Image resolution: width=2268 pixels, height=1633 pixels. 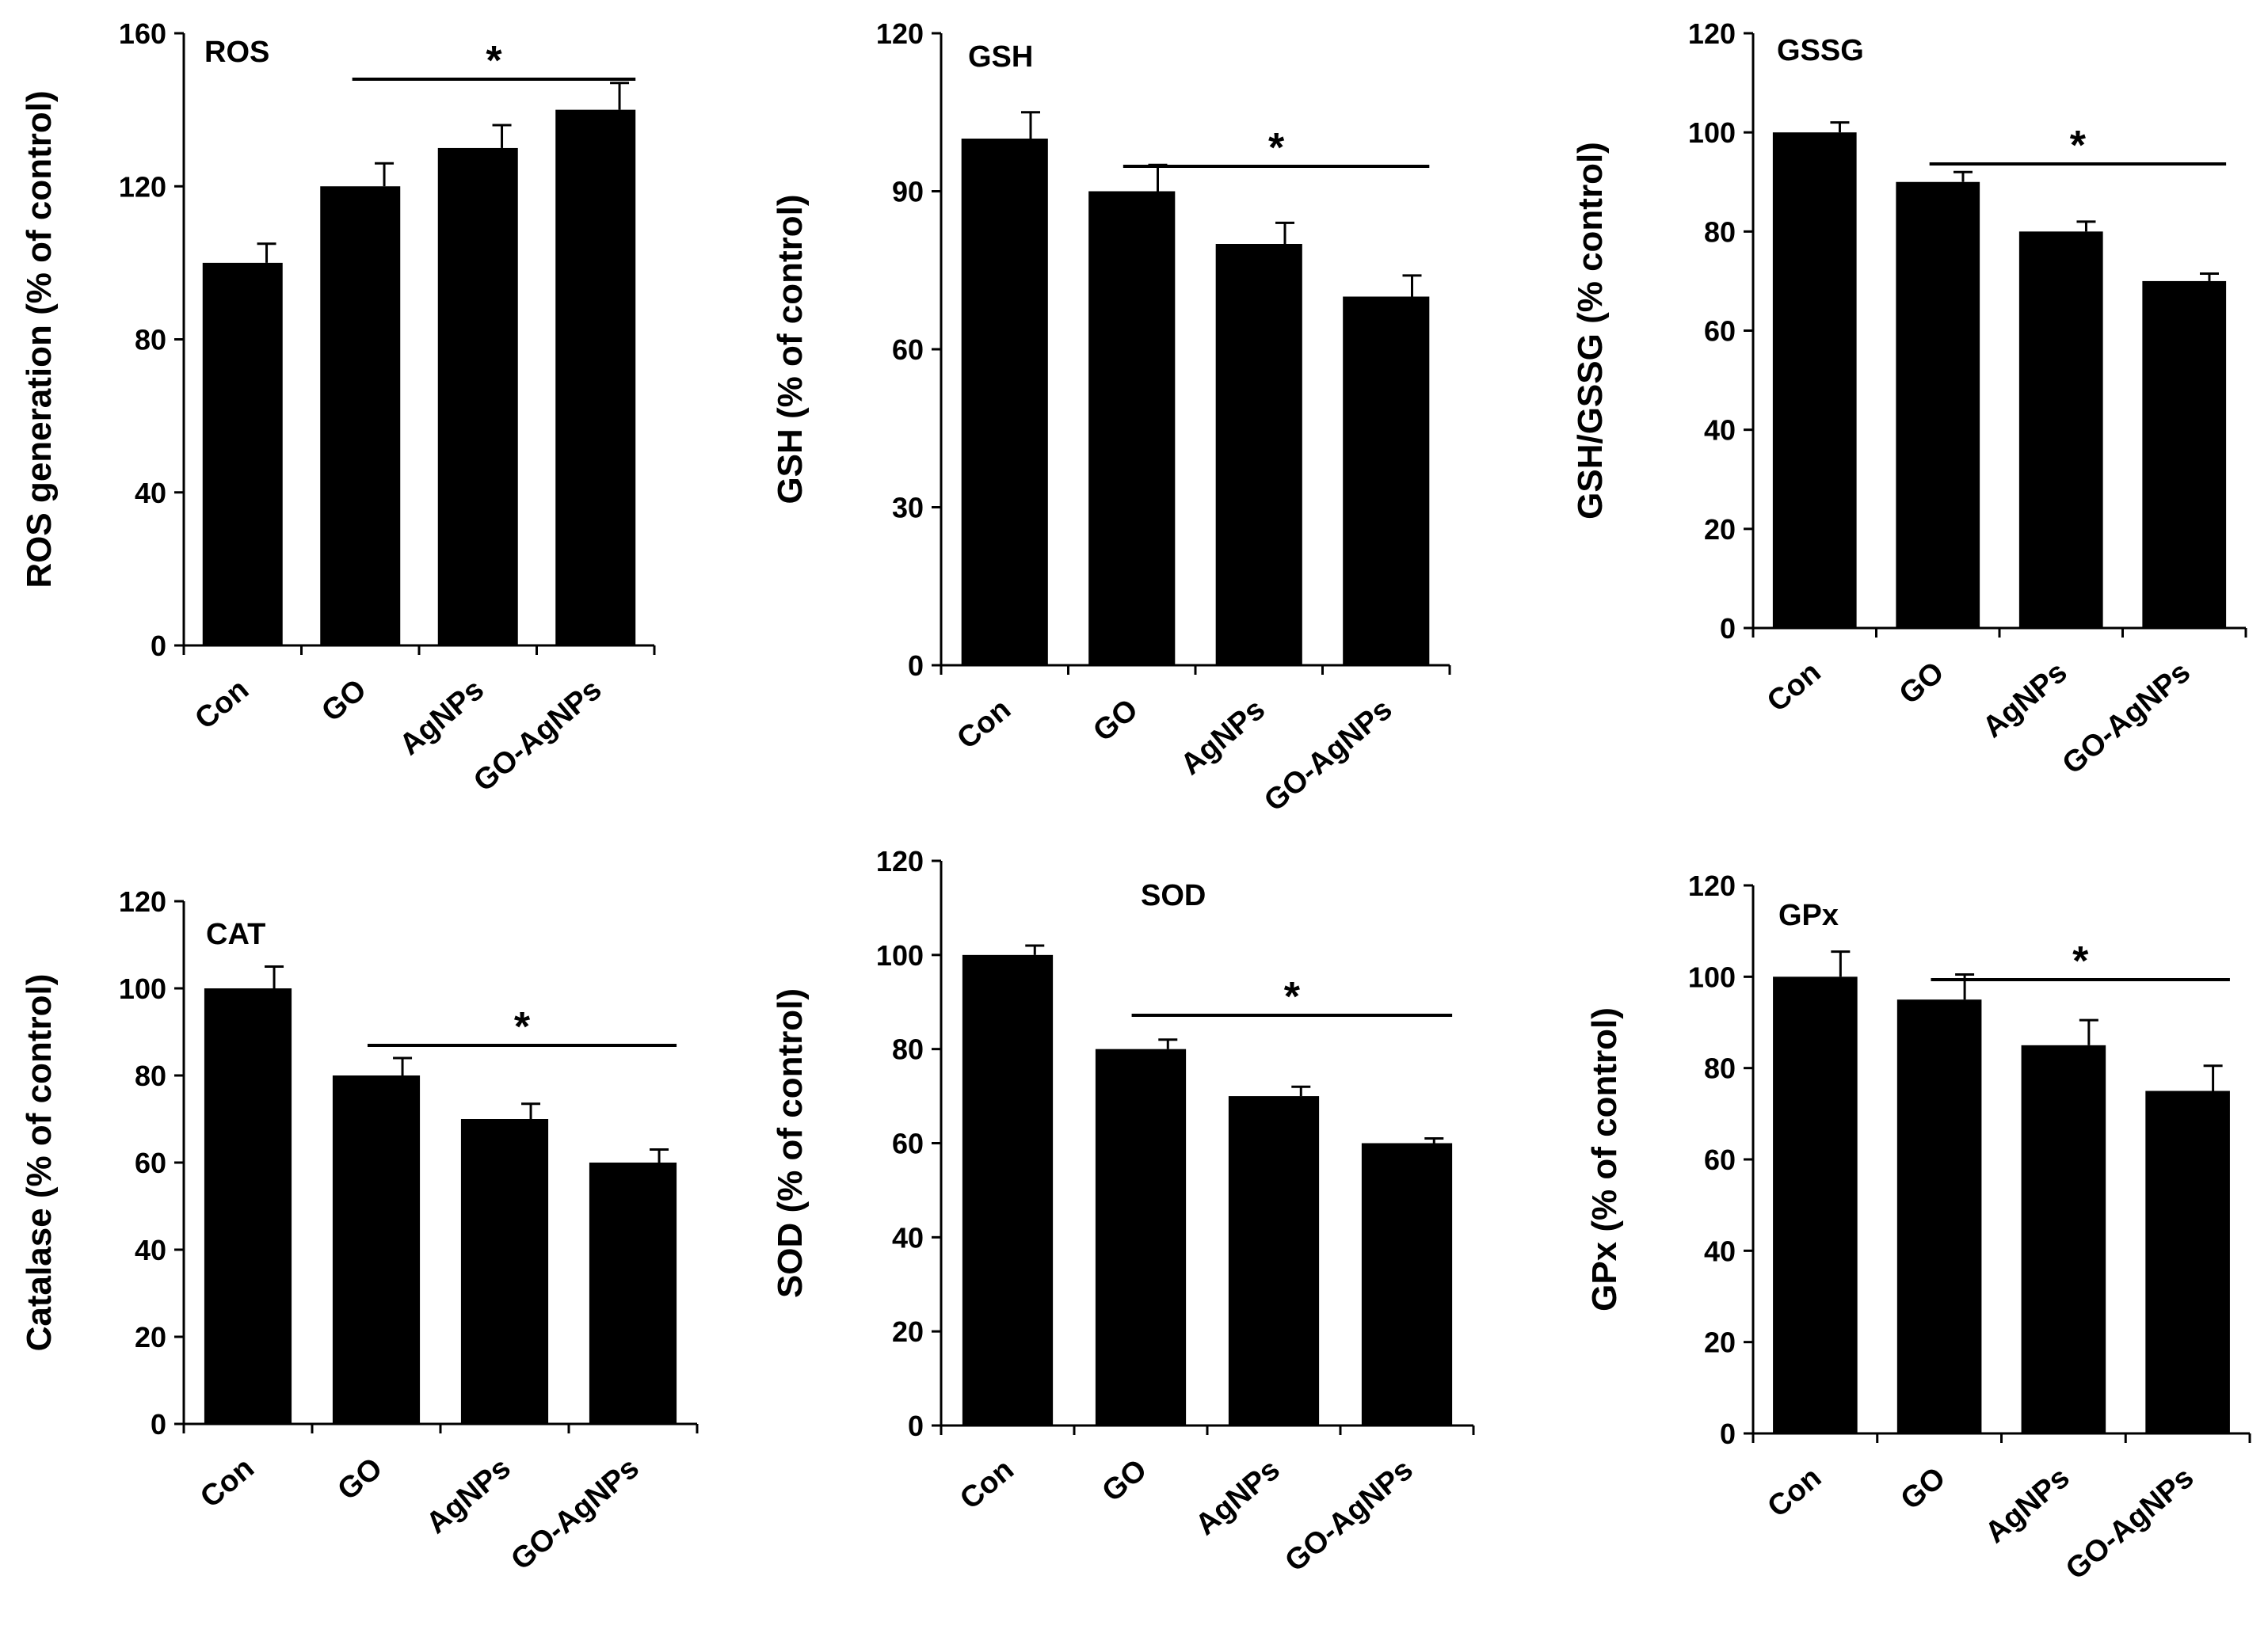 What do you see at coordinates (236, 53) in the screenshot?
I see `panel-title: ROS` at bounding box center [236, 53].